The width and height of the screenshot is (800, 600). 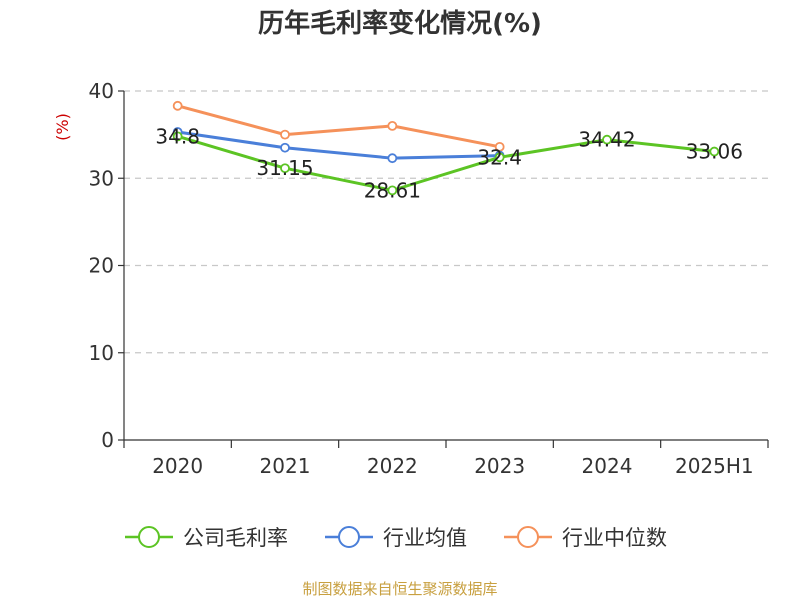 I want to click on source-note: 制图数据来自恒生聚源数据库, so click(x=399, y=589).